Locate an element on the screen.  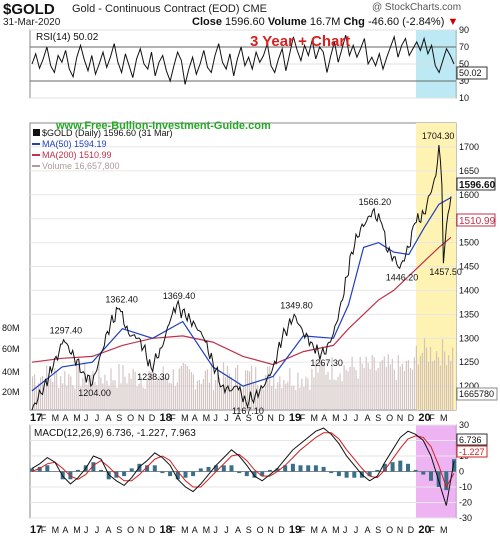
macd-tick-label: -30 is located at coordinates (465, 518).